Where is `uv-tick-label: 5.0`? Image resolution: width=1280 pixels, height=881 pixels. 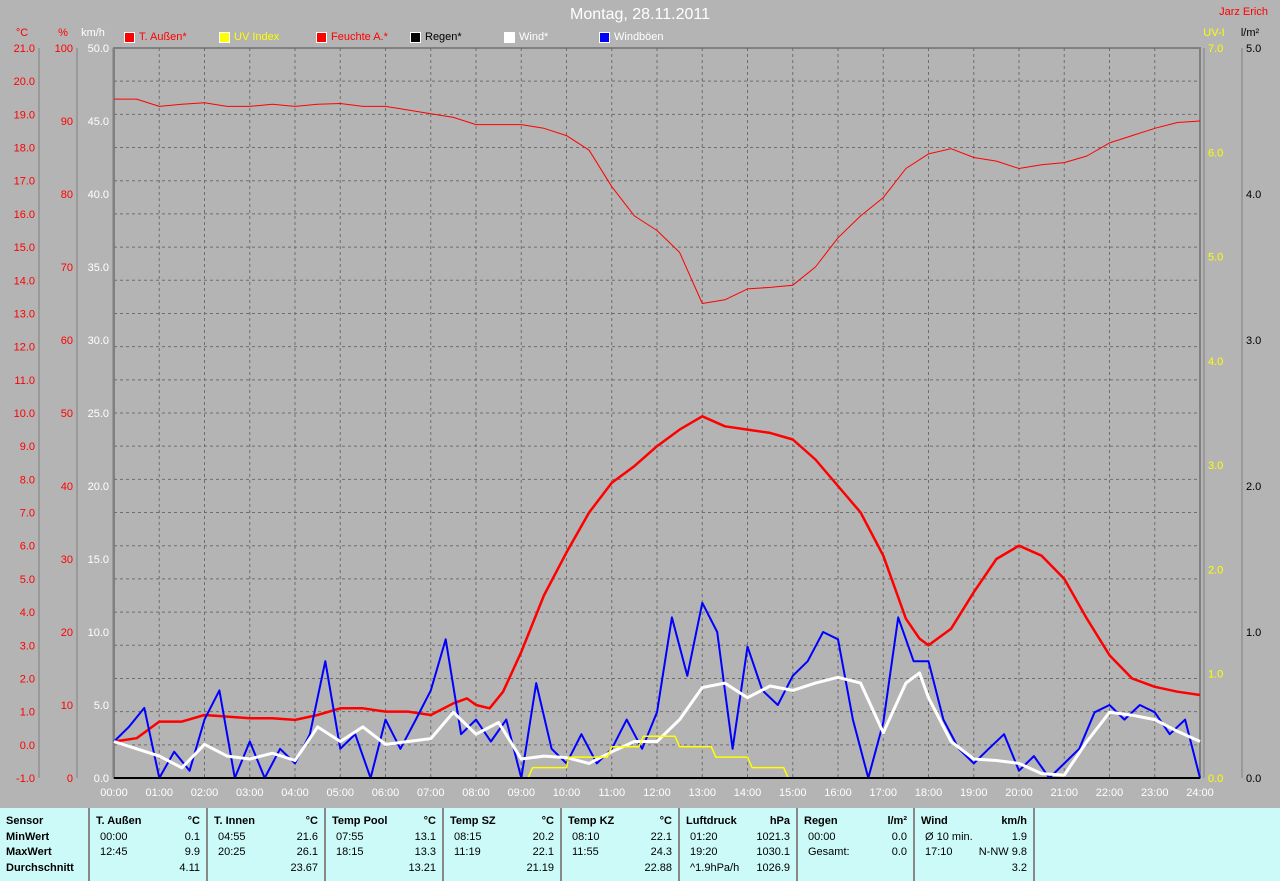 uv-tick-label: 5.0 is located at coordinates (1215, 258).